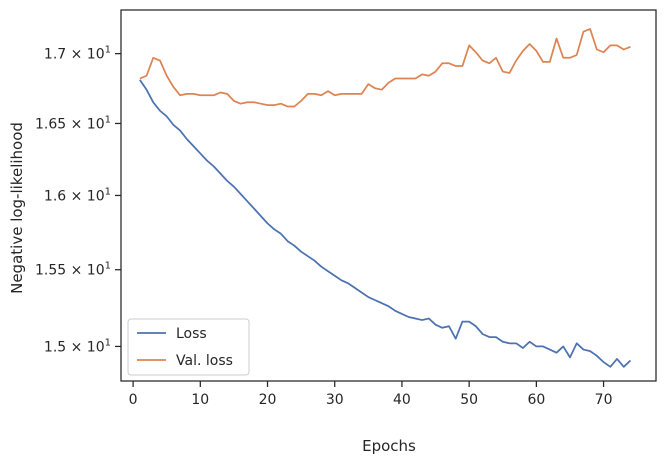 The width and height of the screenshot is (667, 464). What do you see at coordinates (536, 400) in the screenshot?
I see `x-tick-label: 60` at bounding box center [536, 400].